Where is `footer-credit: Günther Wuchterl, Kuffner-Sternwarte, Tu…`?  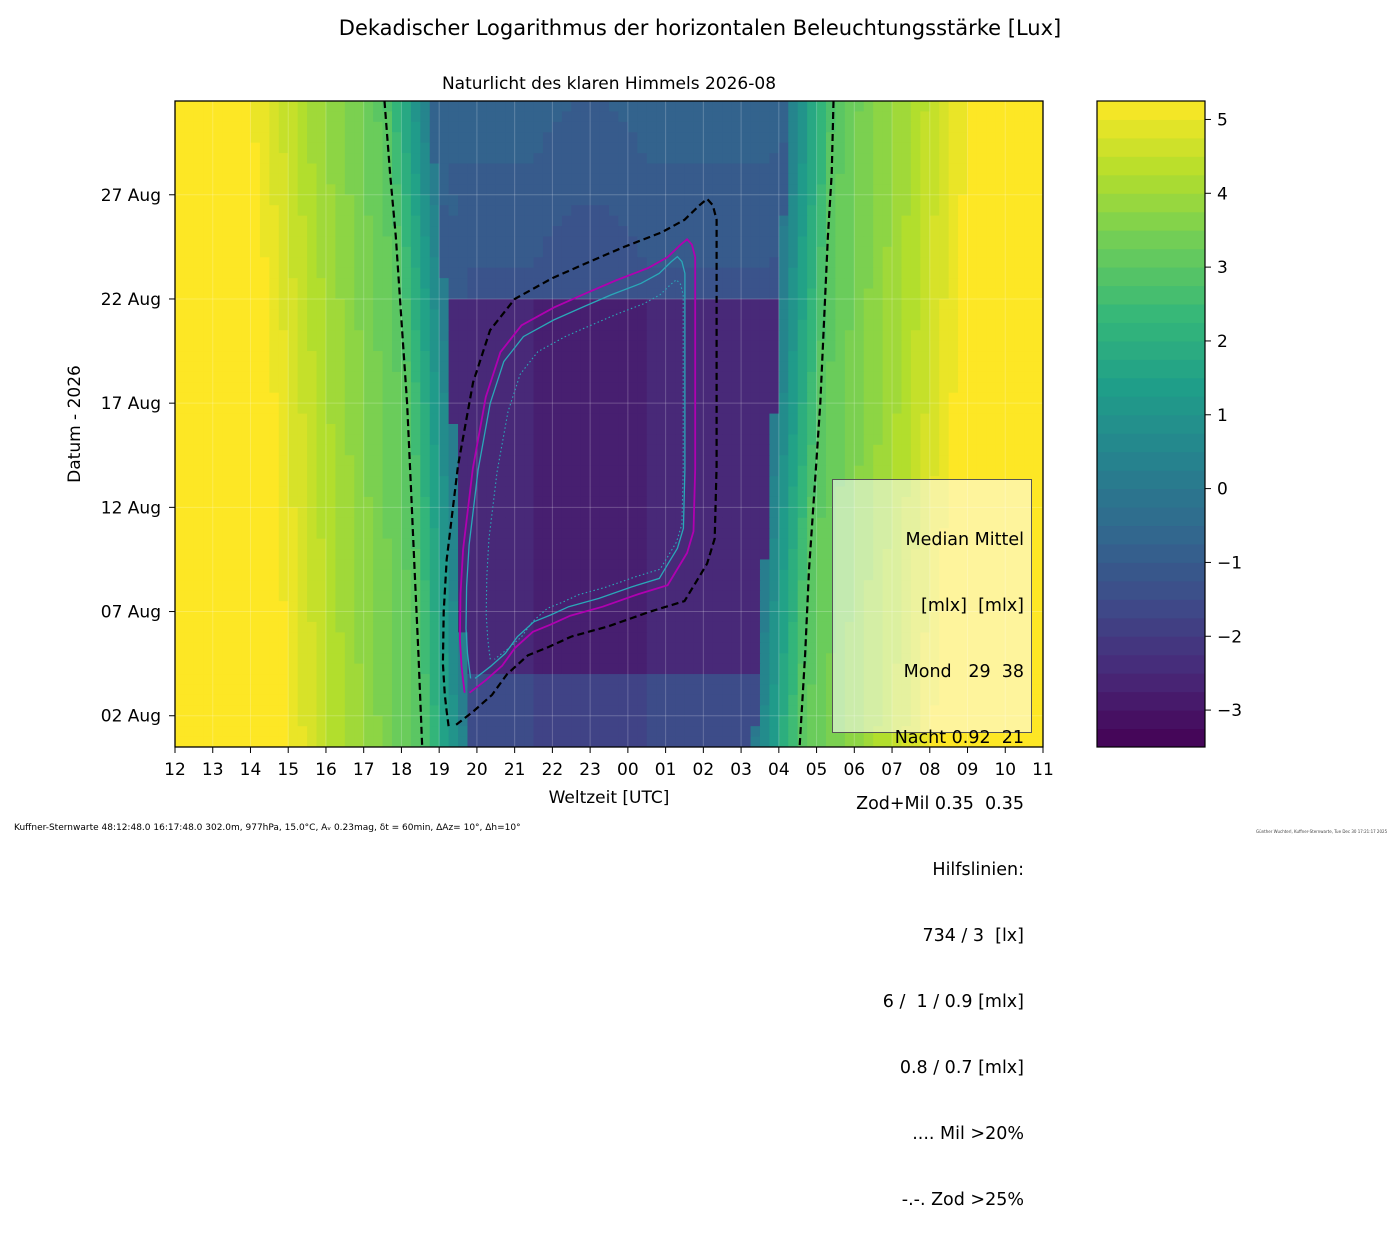 footer-credit: Günther Wuchterl, Kuffner-Sternwarte, Tu… is located at coordinates (1321, 831).